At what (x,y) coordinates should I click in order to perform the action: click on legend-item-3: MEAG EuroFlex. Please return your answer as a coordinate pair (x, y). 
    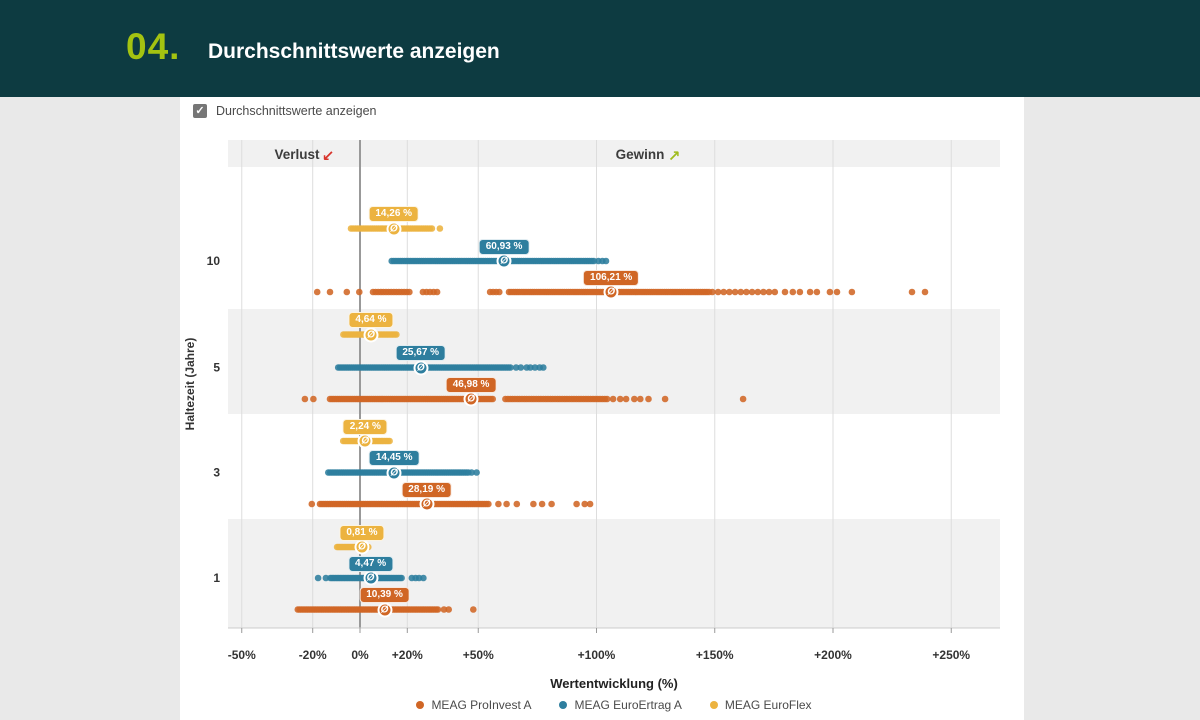
    Looking at the image, I should click on (760, 705).